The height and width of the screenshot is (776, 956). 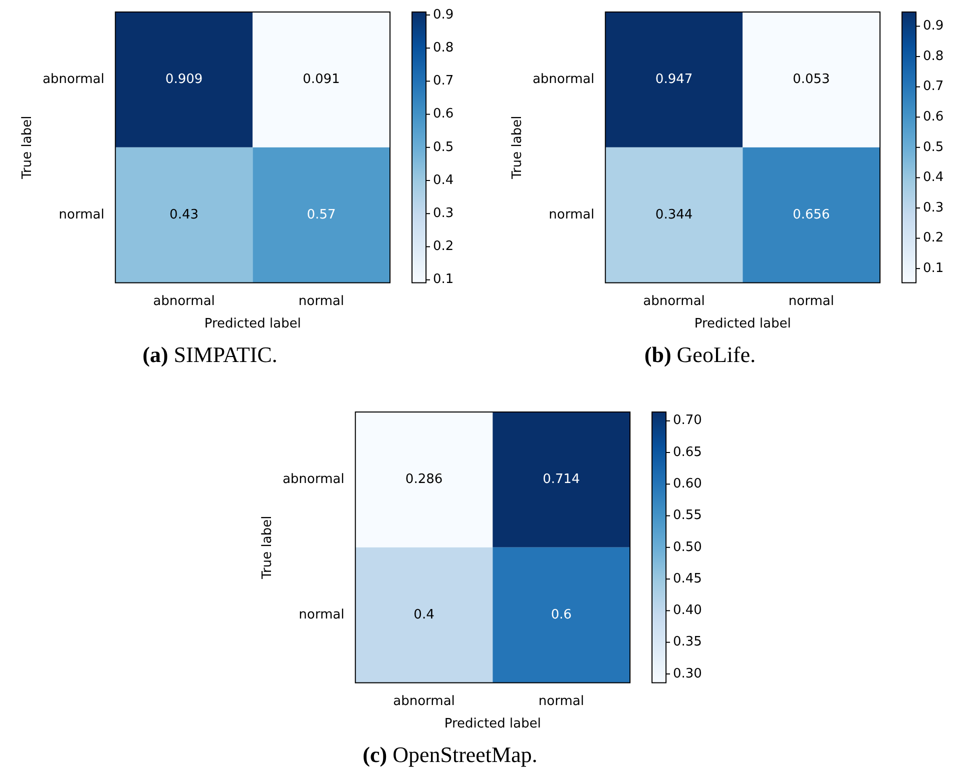 What do you see at coordinates (674, 80) in the screenshot?
I see `data-label: 0.947` at bounding box center [674, 80].